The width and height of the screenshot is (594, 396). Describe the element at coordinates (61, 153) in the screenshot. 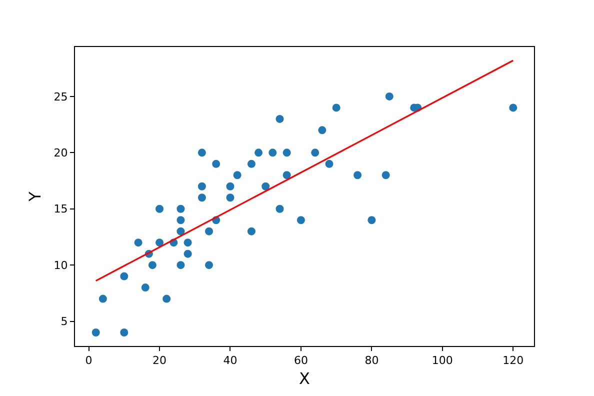

I see `y-tick-label: 20` at that location.